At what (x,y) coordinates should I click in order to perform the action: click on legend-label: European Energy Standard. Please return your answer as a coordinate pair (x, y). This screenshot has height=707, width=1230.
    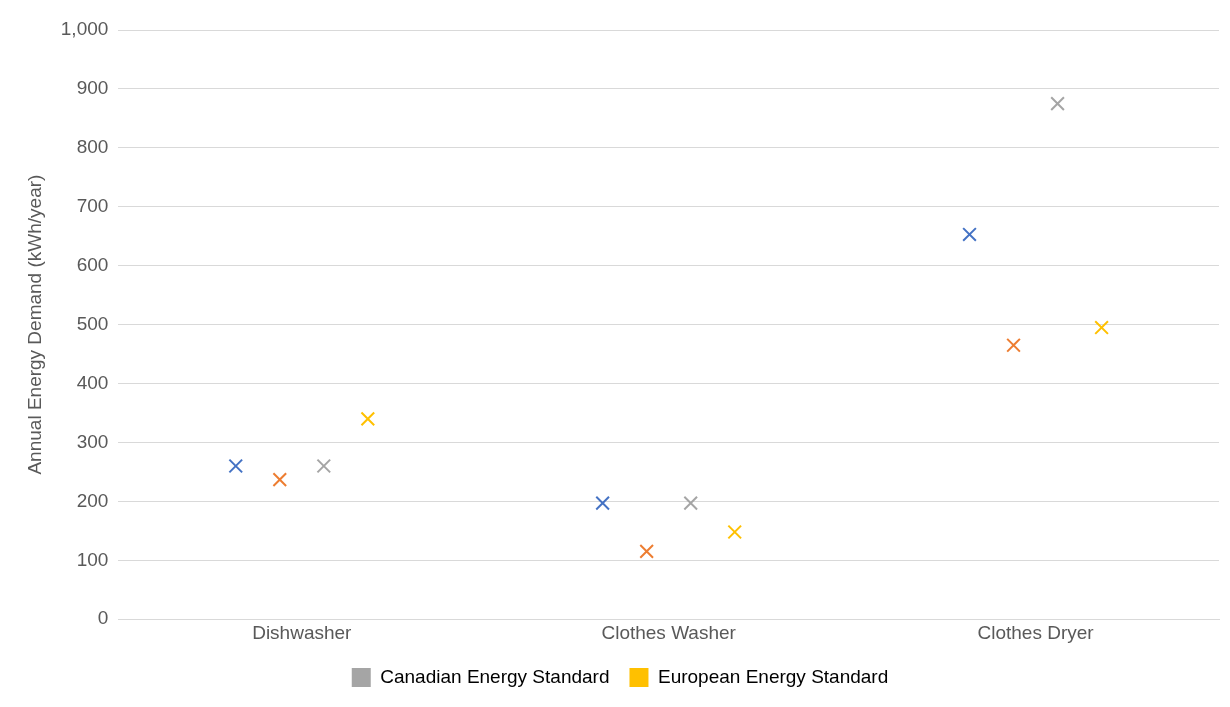
    Looking at the image, I should click on (773, 676).